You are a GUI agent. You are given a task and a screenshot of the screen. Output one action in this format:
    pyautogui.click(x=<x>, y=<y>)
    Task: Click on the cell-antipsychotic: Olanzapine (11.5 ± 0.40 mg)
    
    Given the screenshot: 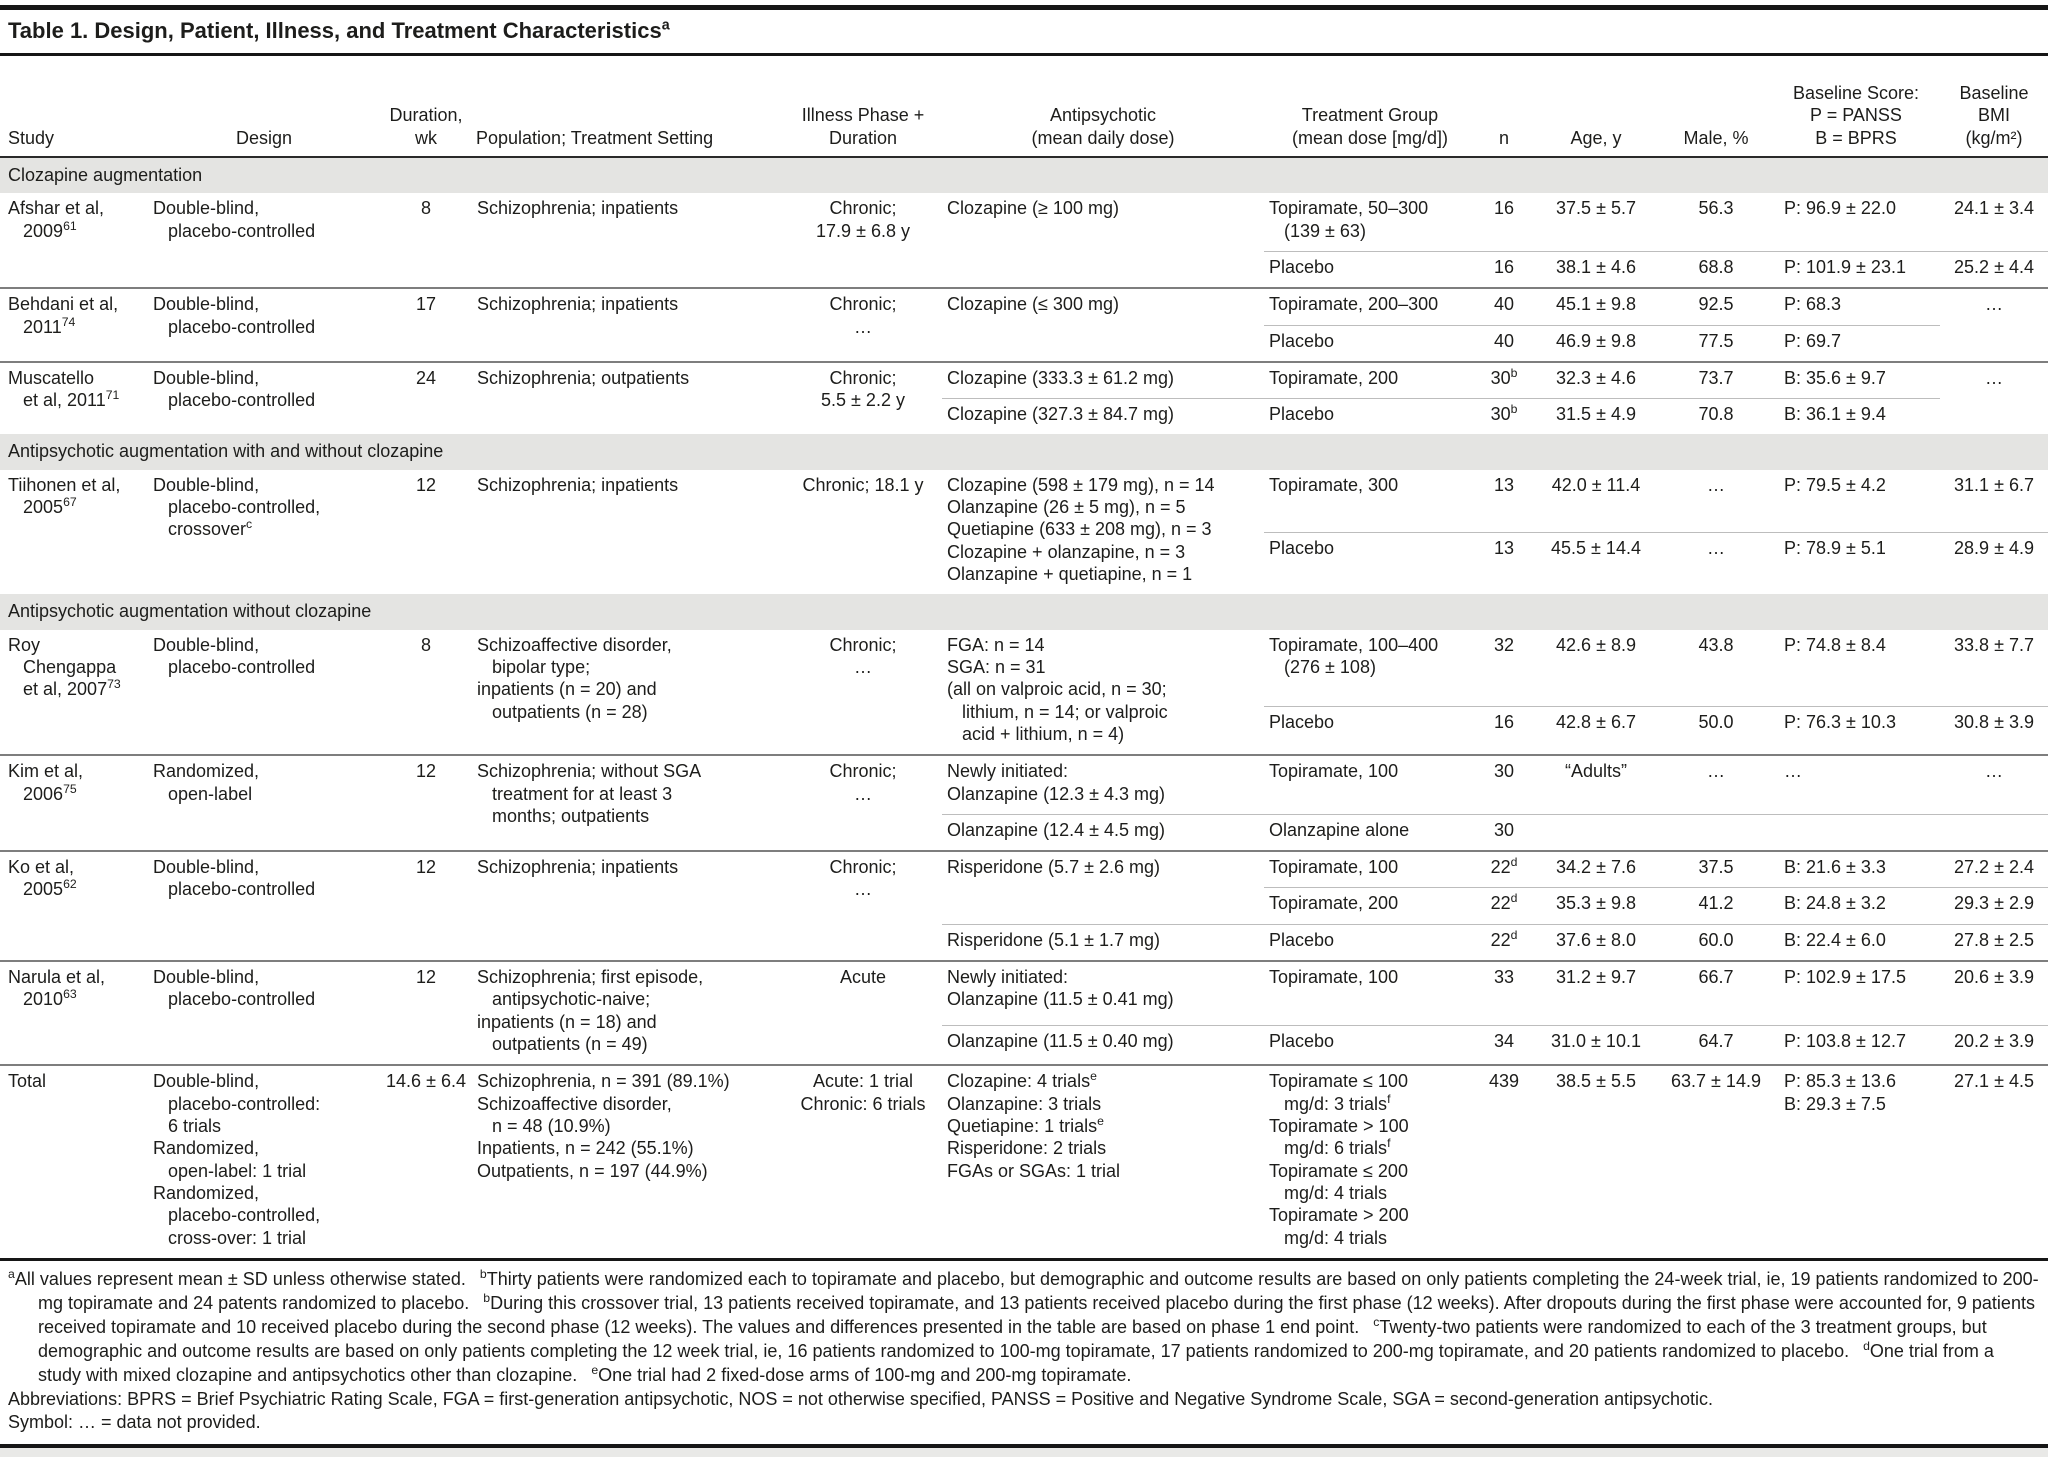 What is the action you would take?
    pyautogui.click(x=1103, y=1045)
    